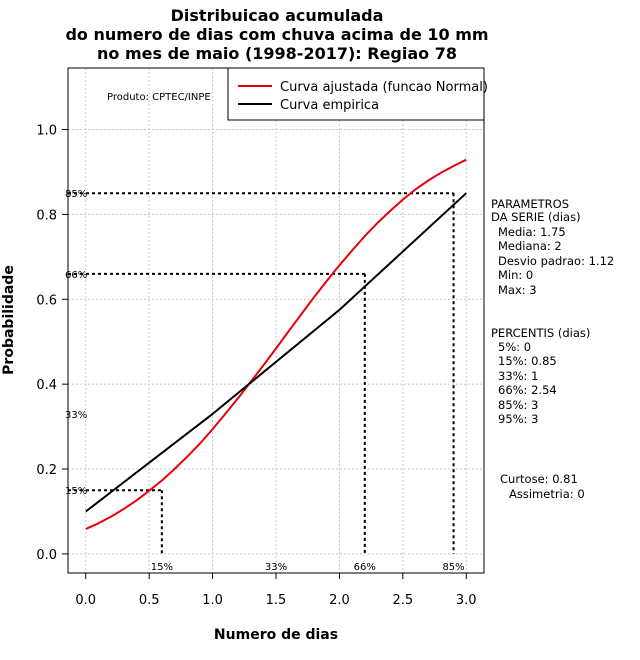 The height and width of the screenshot is (660, 640). Describe the element at coordinates (46, 131) in the screenshot. I see `y-tick-label-5: 1.0` at that location.